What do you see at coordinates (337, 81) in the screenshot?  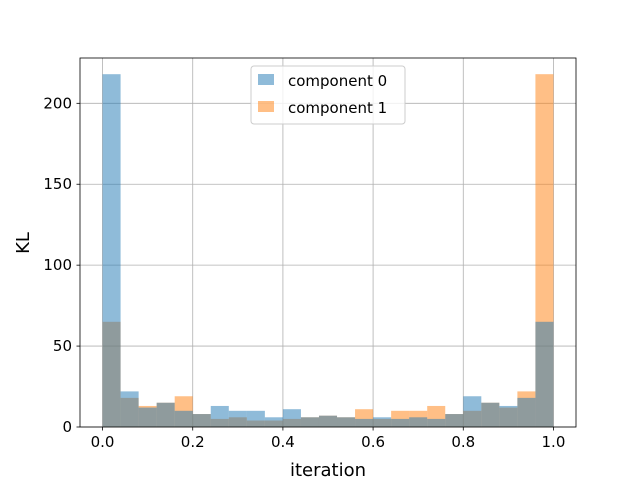 I see `legend-label-component-0: component 0` at bounding box center [337, 81].